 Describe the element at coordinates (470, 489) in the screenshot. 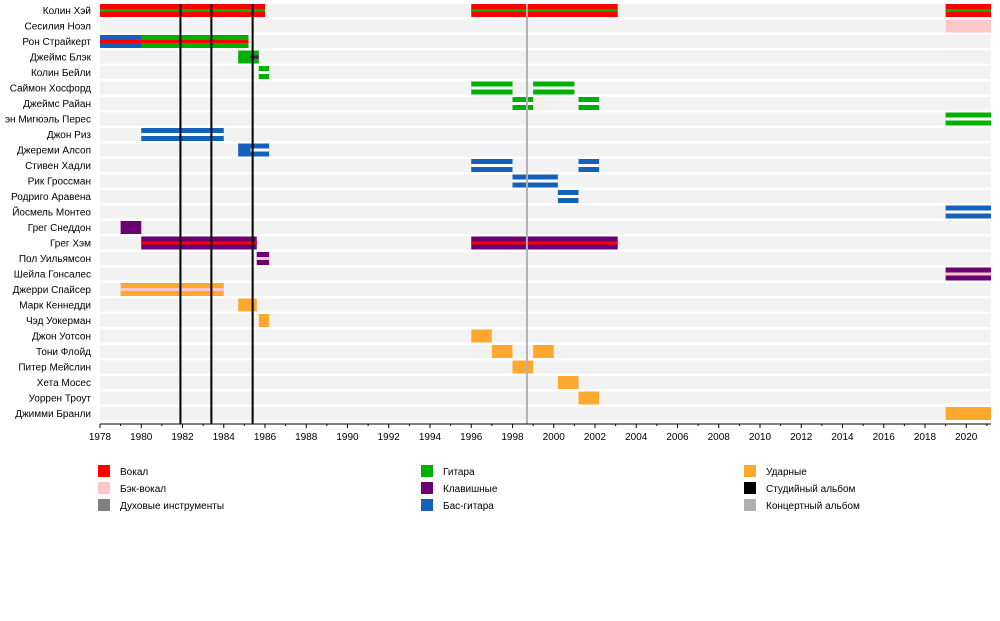

I see `legend-label: Клавишные` at that location.